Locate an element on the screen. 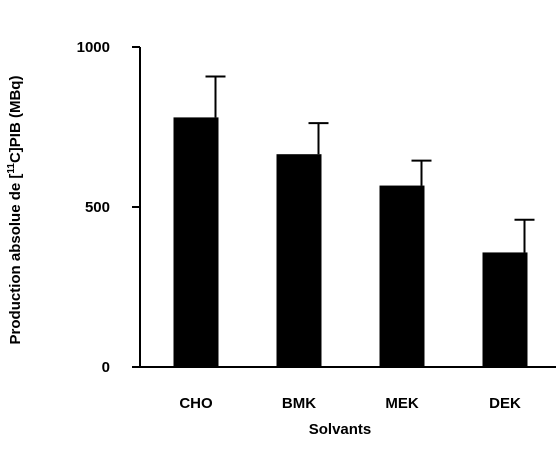  x-tick-label: BMK is located at coordinates (299, 403).